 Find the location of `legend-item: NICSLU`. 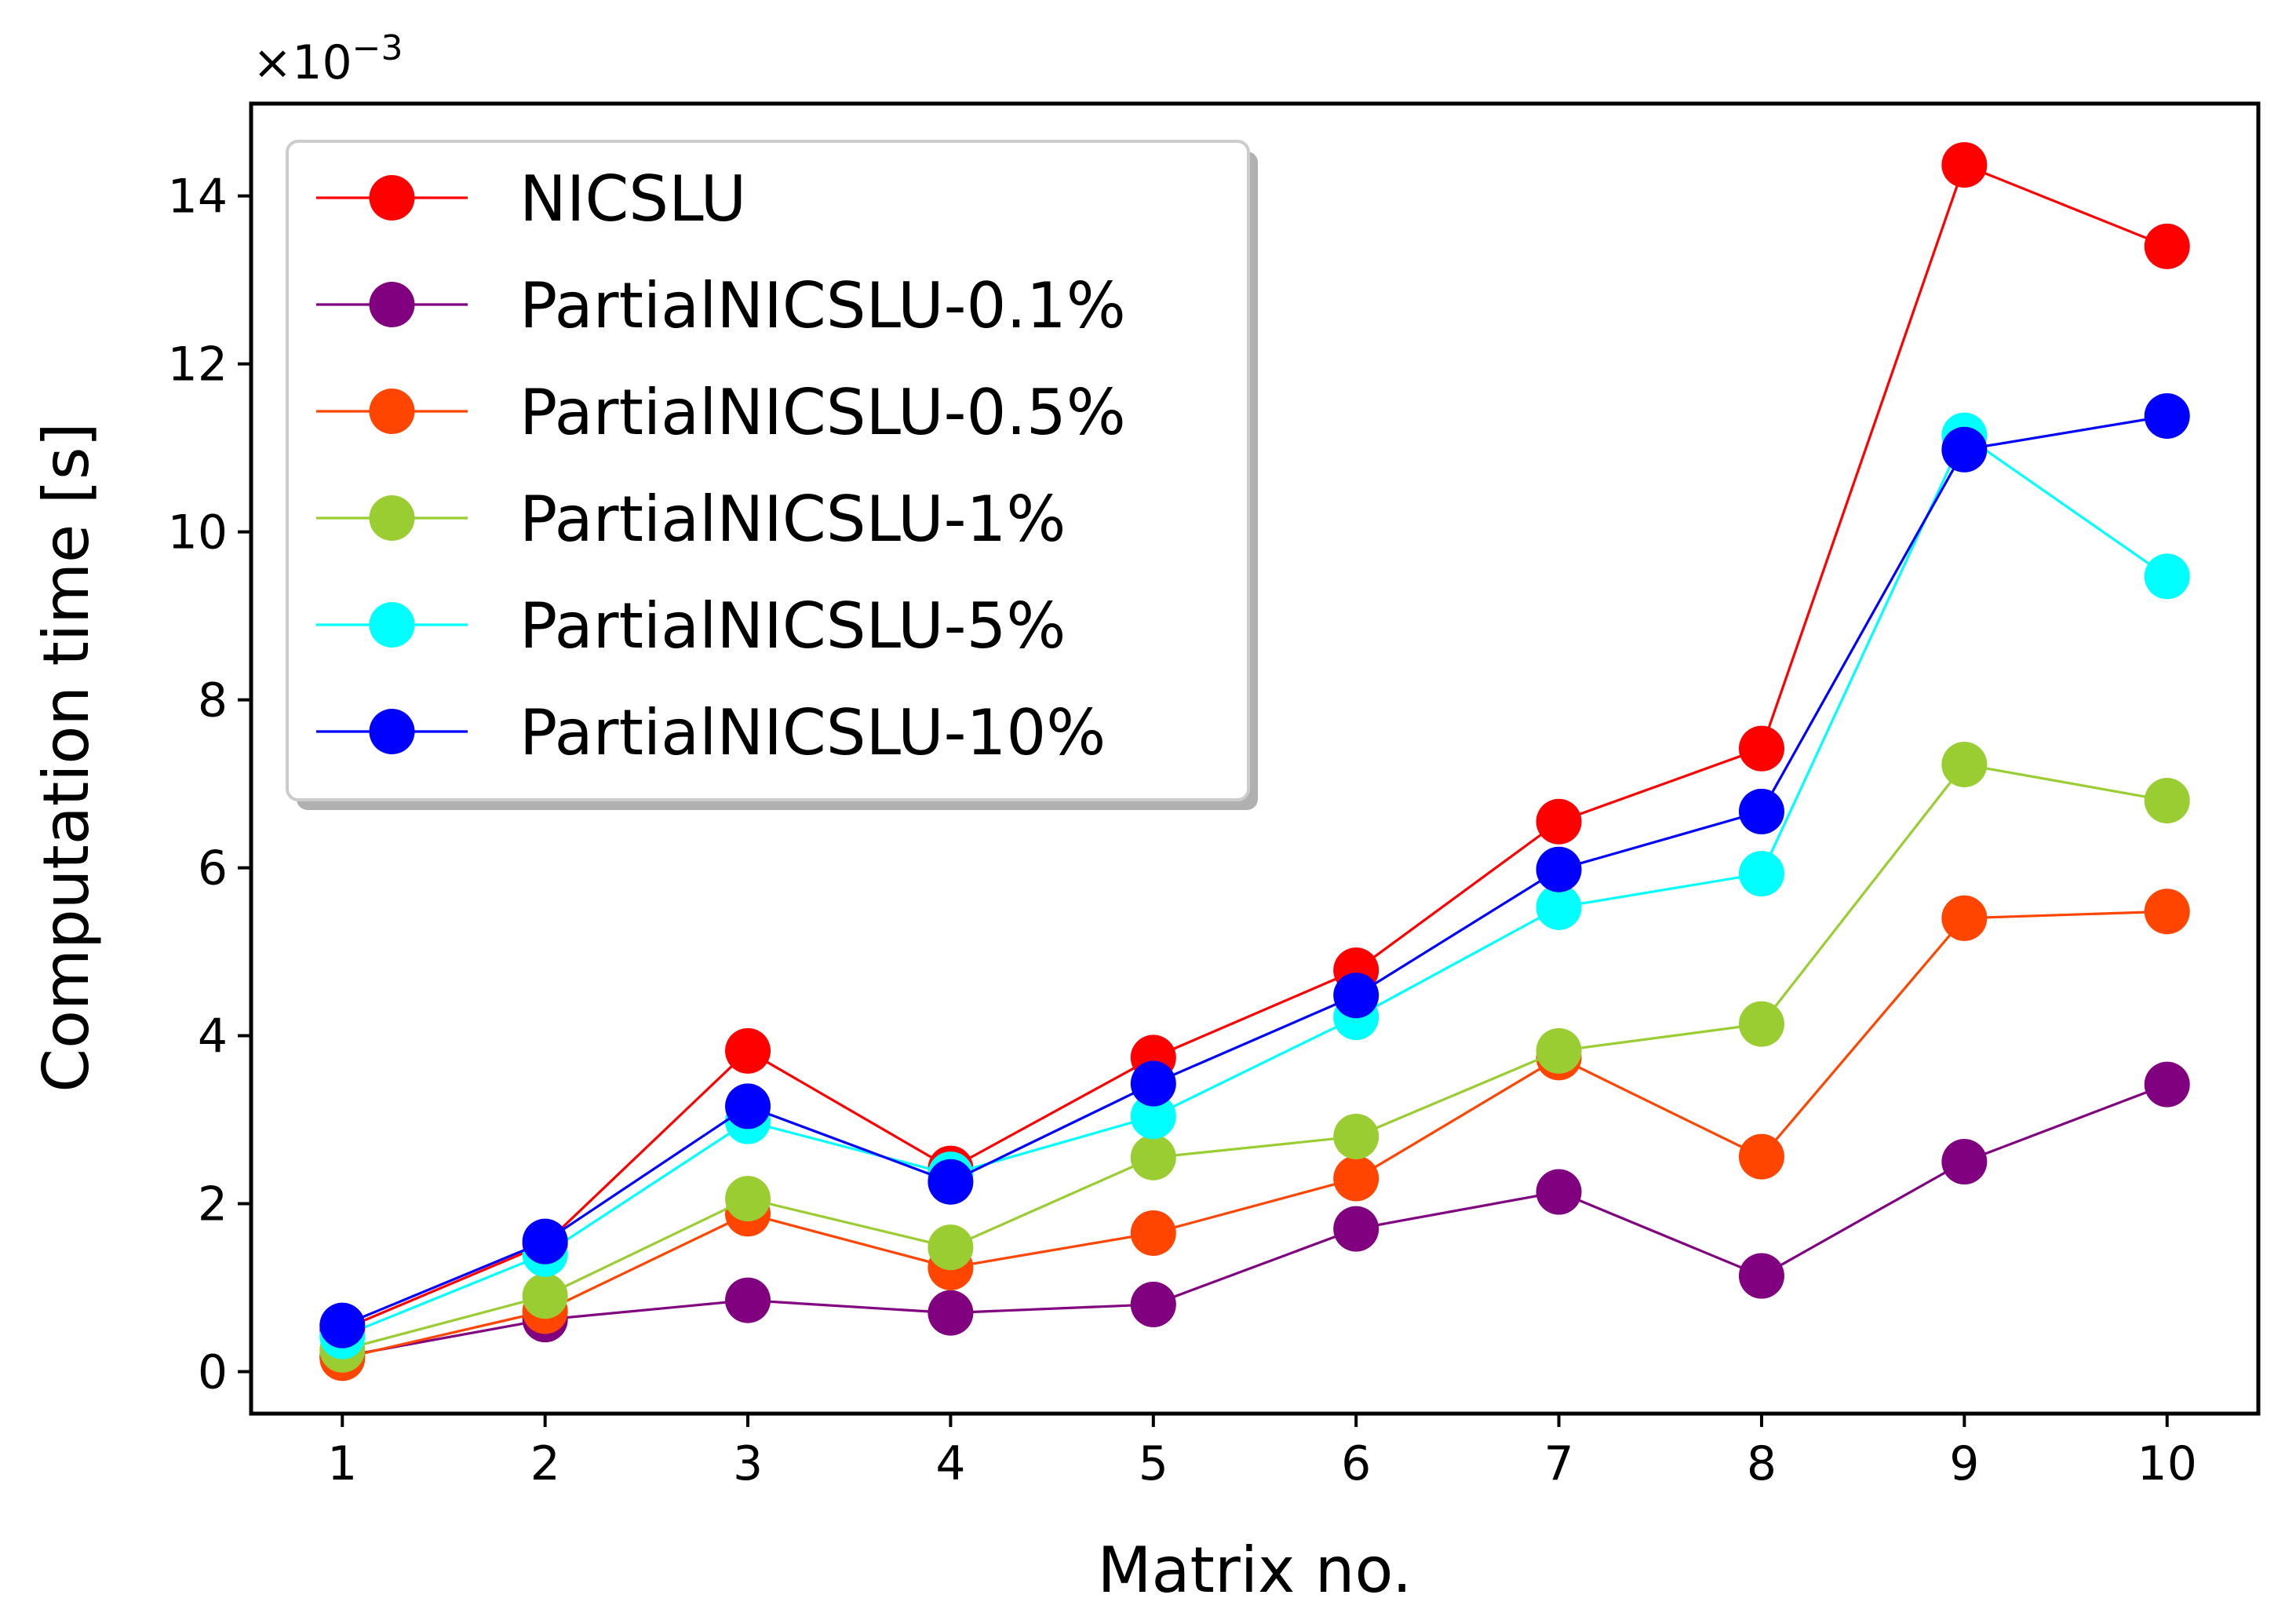

legend-item: NICSLU is located at coordinates (531, 198).